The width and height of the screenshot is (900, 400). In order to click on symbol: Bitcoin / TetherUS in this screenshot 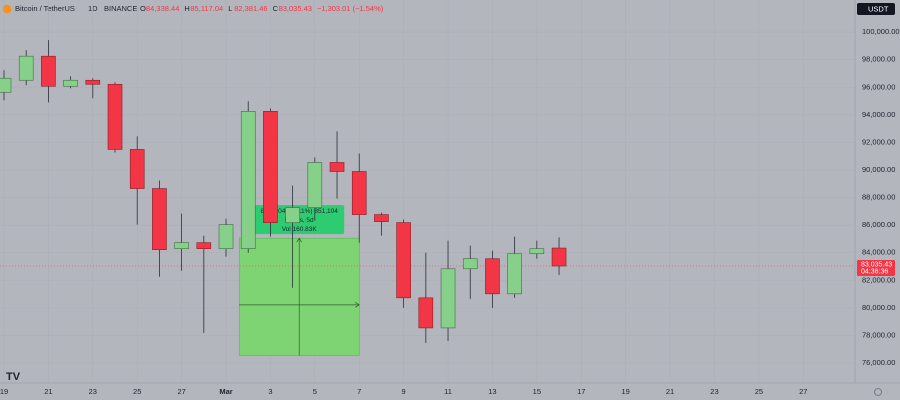, I will do `click(45, 8)`.